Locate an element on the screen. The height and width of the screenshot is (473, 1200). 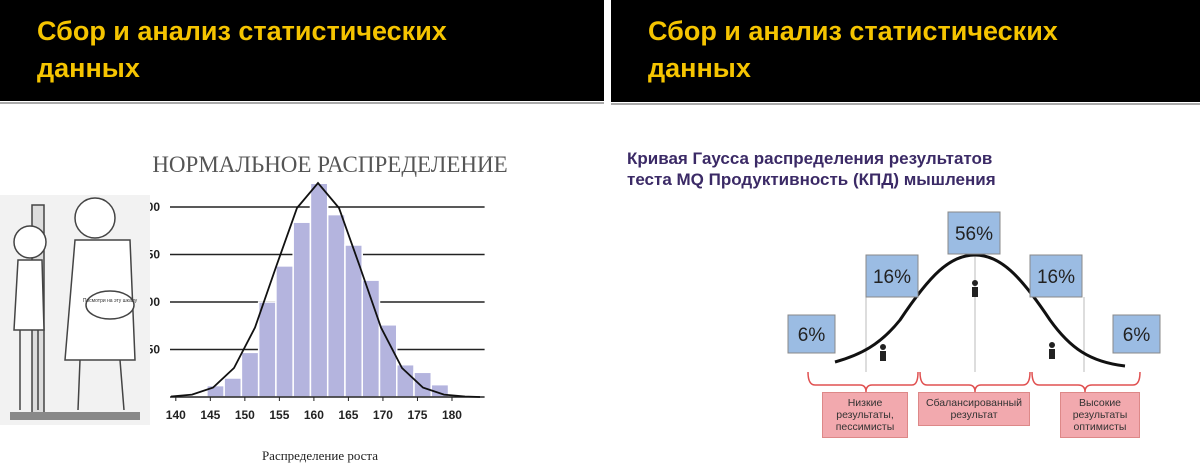
gauss-diagram is located at coordinates (974, 323).